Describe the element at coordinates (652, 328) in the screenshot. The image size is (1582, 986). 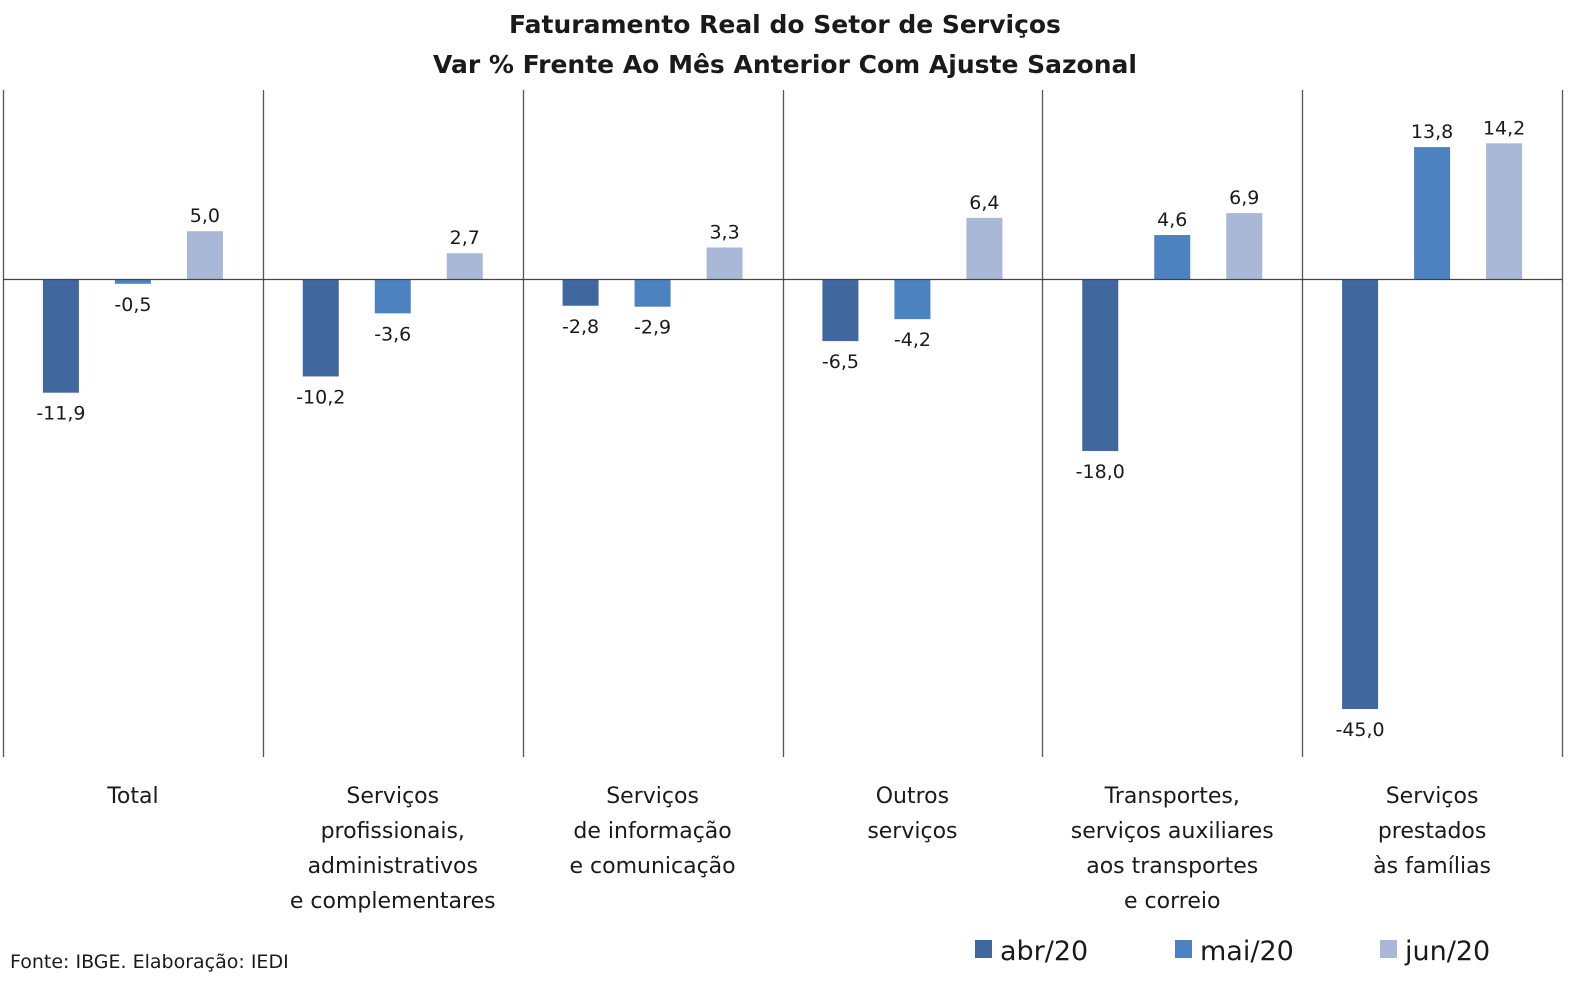
I see `data-label: -2,9` at that location.